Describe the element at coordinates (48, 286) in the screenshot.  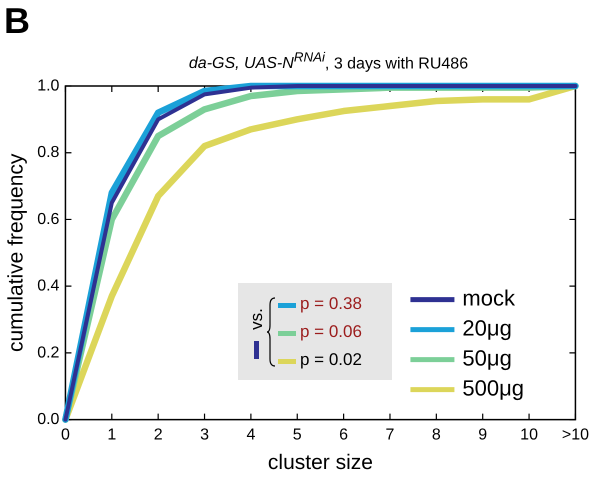
I see `y-tick-label: 0.4` at that location.